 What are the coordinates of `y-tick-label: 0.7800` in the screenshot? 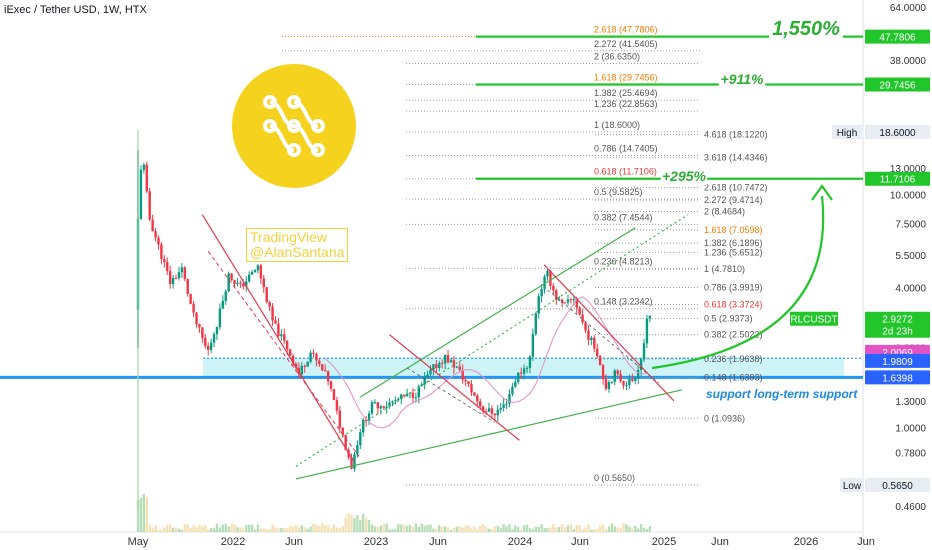 It's located at (910, 453).